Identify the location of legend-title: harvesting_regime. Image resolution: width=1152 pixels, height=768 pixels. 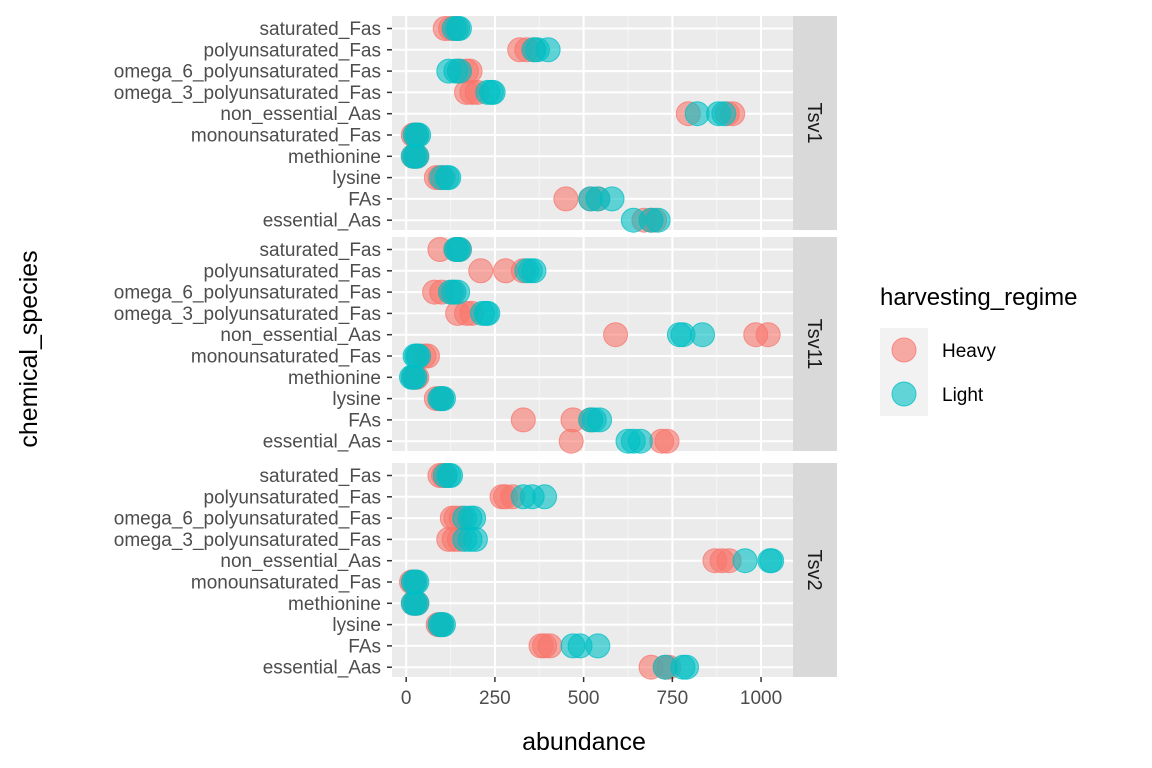
(978, 297).